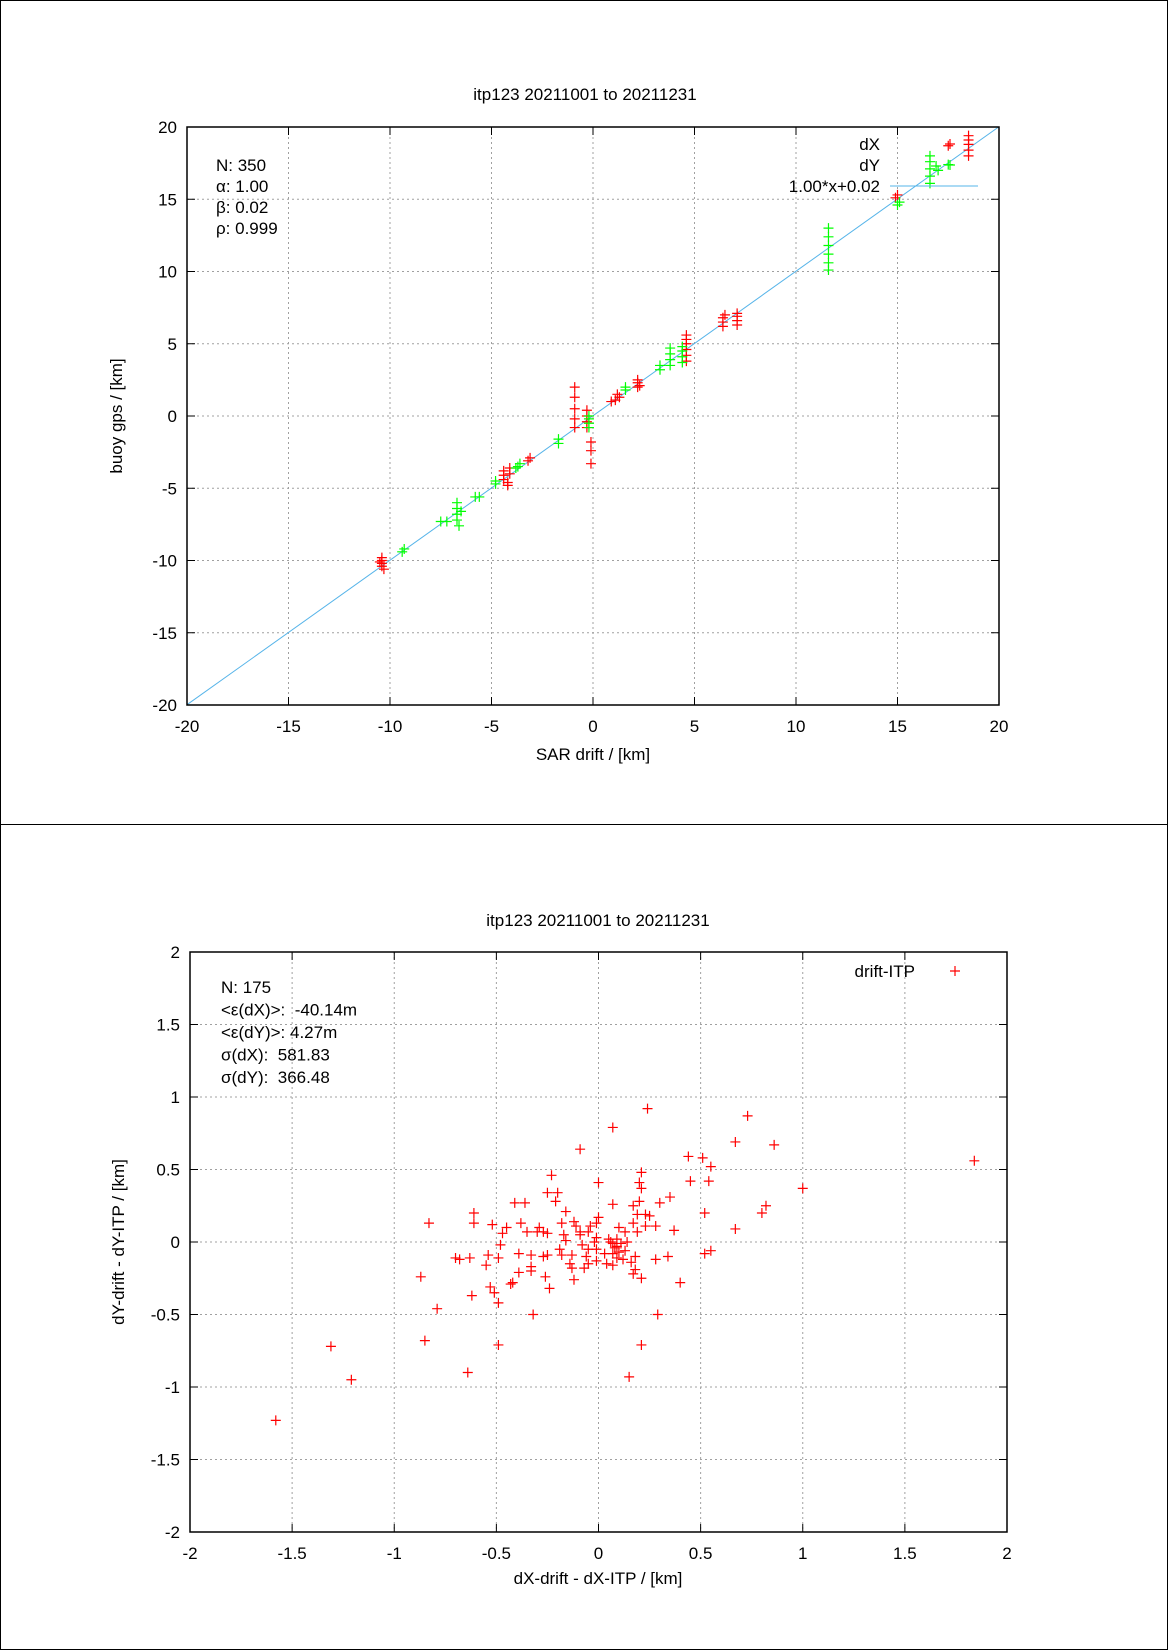  What do you see at coordinates (584, 94) in the screenshot?
I see `chart-title: itp123 20211001 to 20211231` at bounding box center [584, 94].